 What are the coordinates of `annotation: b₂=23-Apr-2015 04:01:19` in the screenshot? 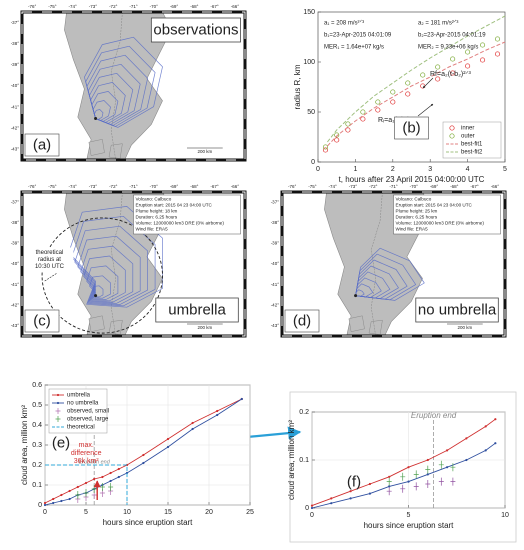 It's located at (452, 36).